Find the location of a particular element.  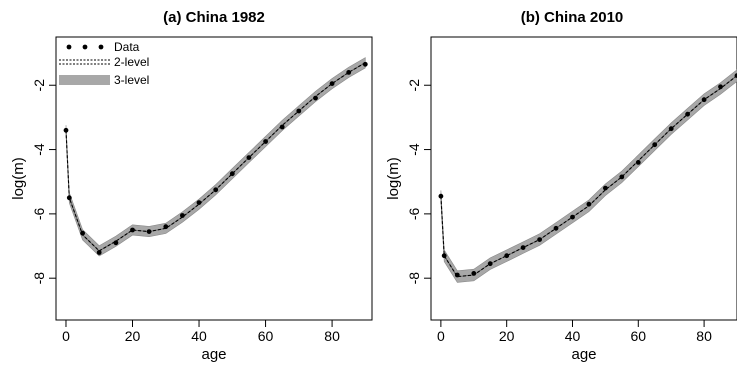

legend-3-level-swatch is located at coordinates (84, 80).